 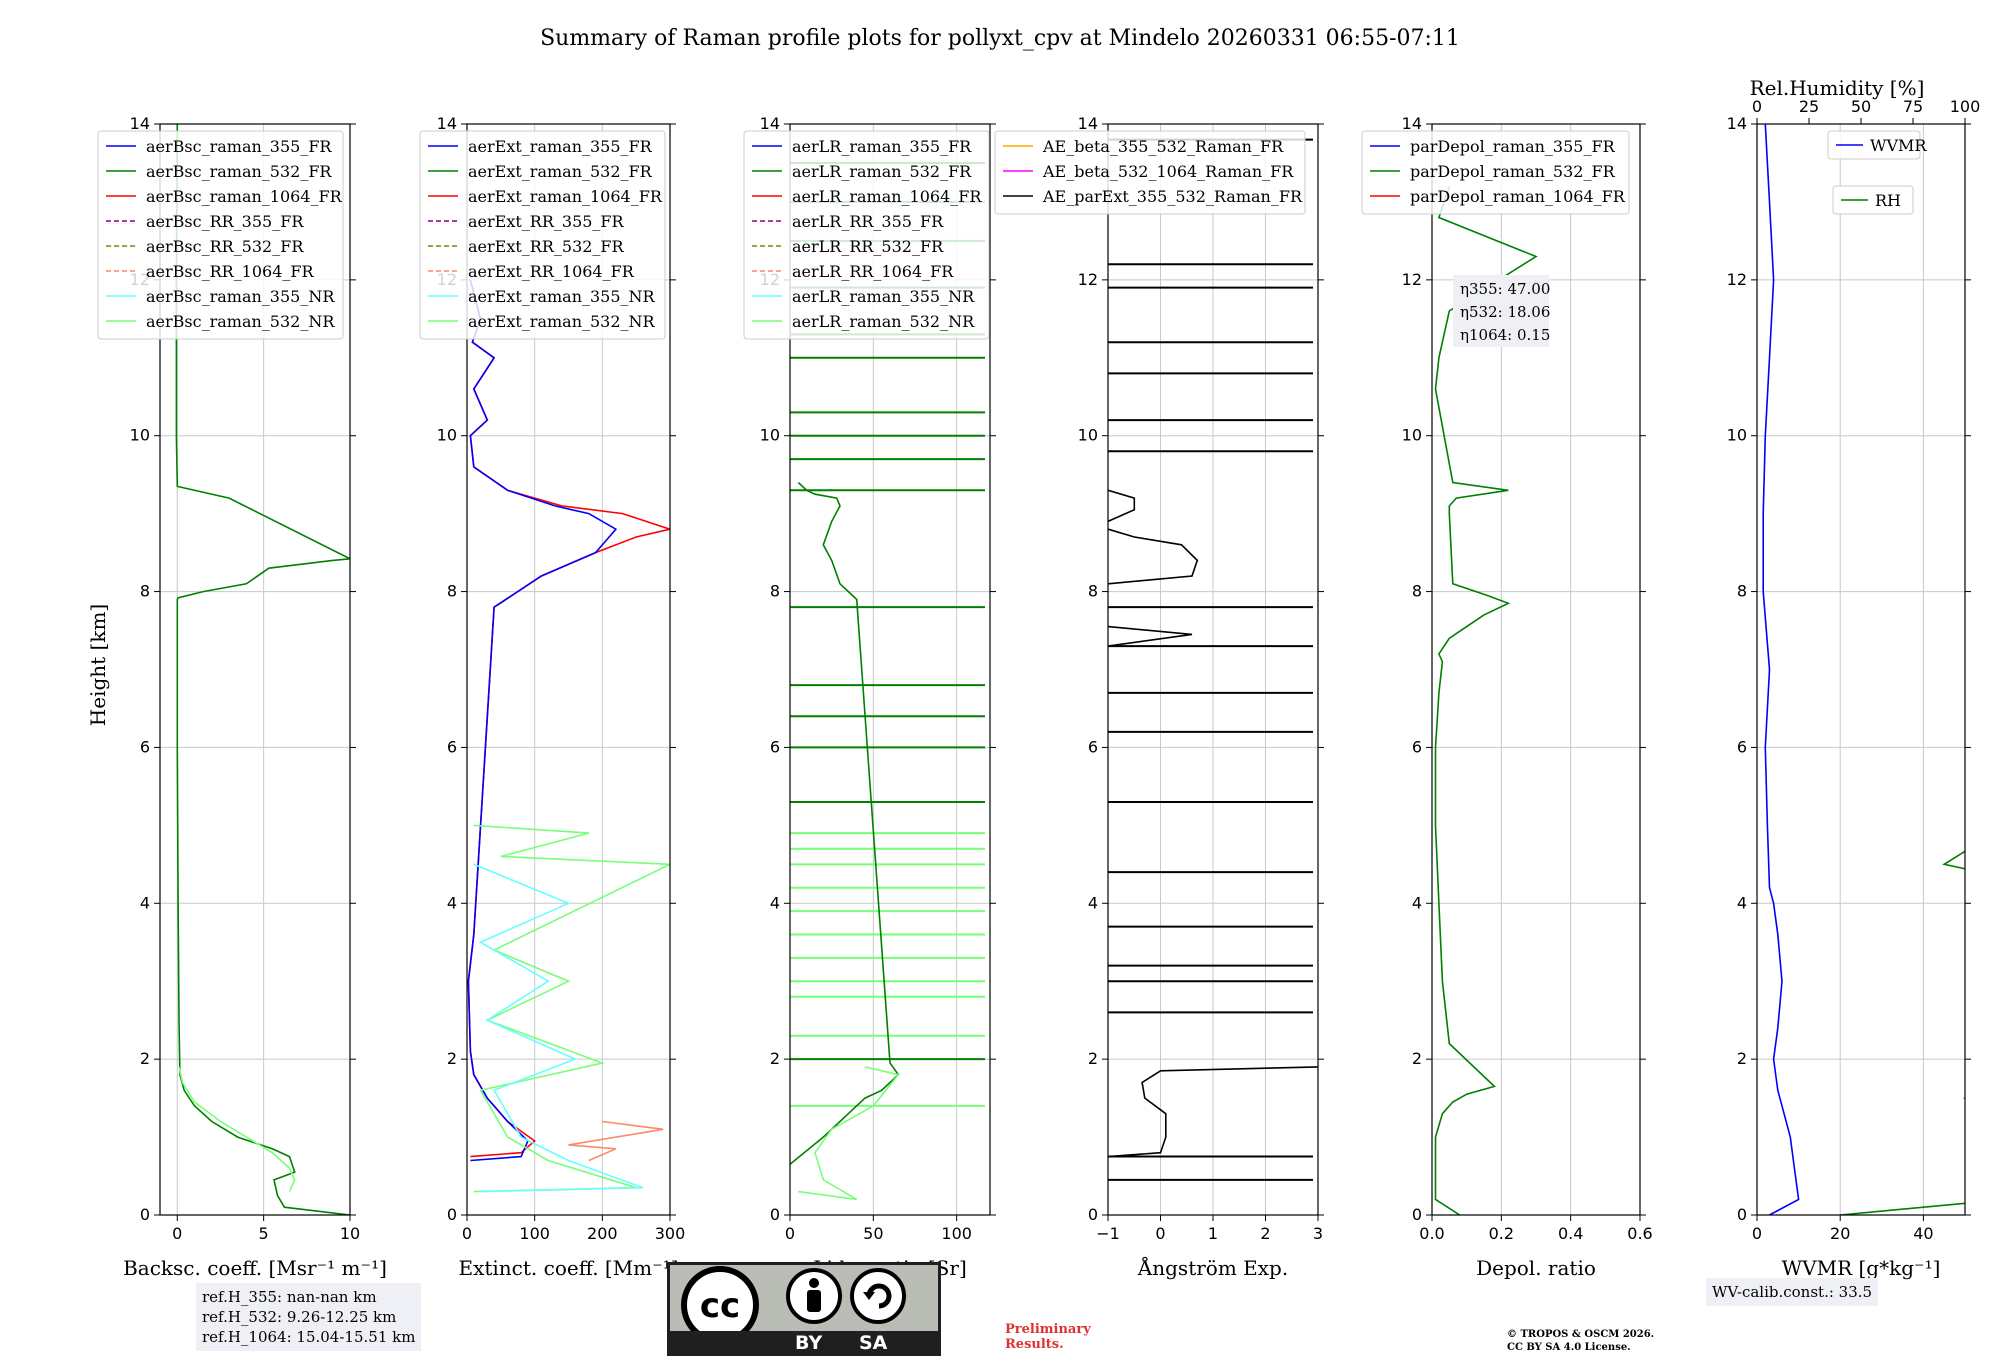 I want to click on legend-label: aerExt_raman_1064_FR, so click(x=565, y=196).